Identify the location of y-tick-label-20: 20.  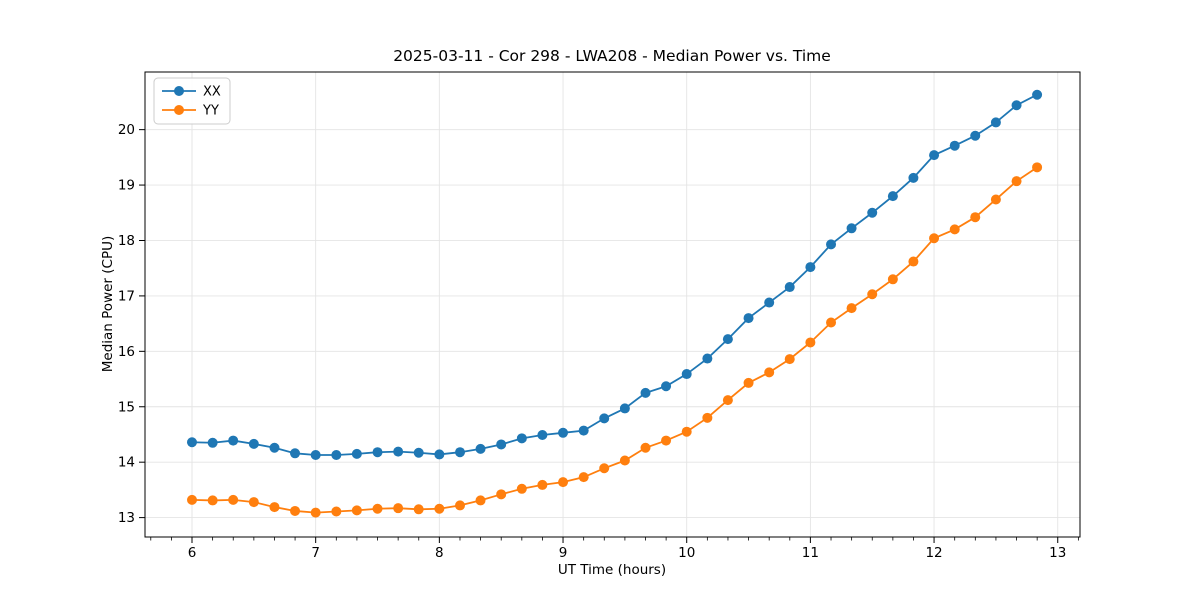
(126, 130).